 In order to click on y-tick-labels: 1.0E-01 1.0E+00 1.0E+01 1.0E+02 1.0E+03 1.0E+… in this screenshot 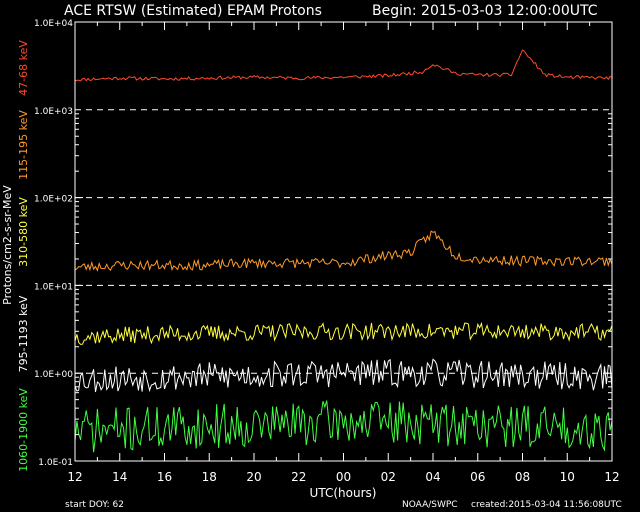, I will do `click(53, 243)`.